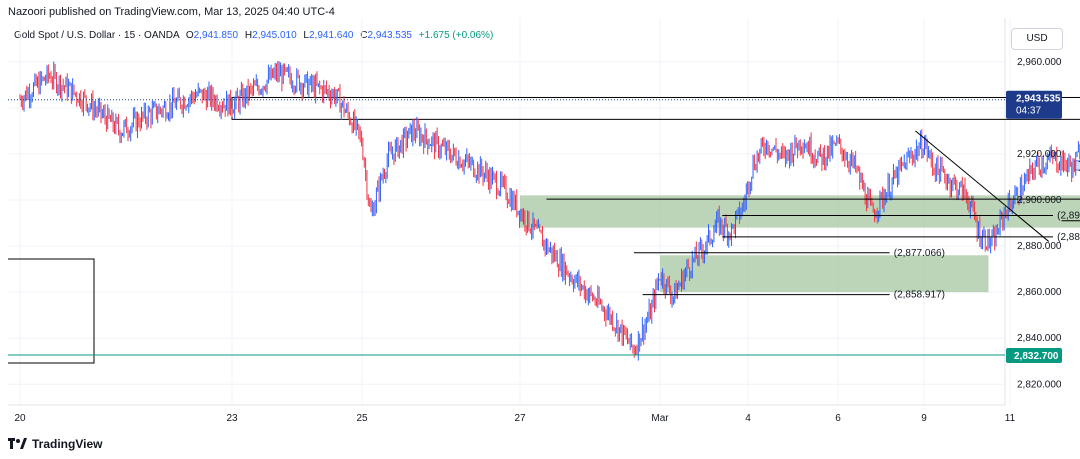 The image size is (1080, 459). What do you see at coordinates (1068, 237) in the screenshot?
I see `level-label: (2,883.980)` at bounding box center [1068, 237].